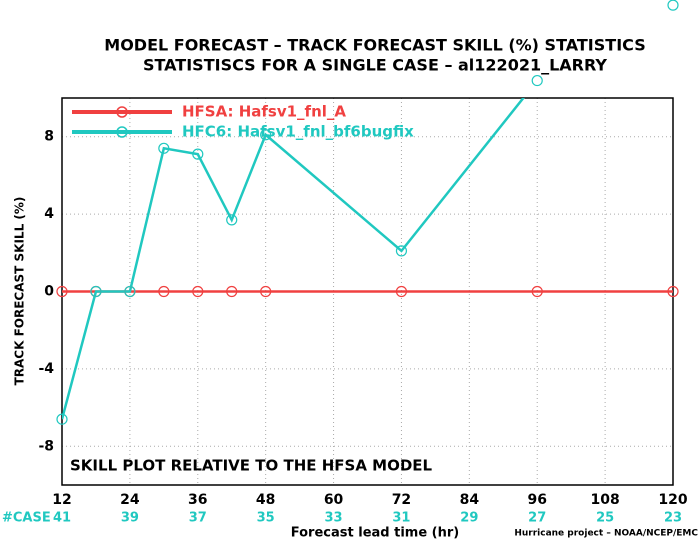 This screenshot has width=700, height=542. What do you see at coordinates (46, 446) in the screenshot?
I see `y-tick-label: -8` at bounding box center [46, 446].